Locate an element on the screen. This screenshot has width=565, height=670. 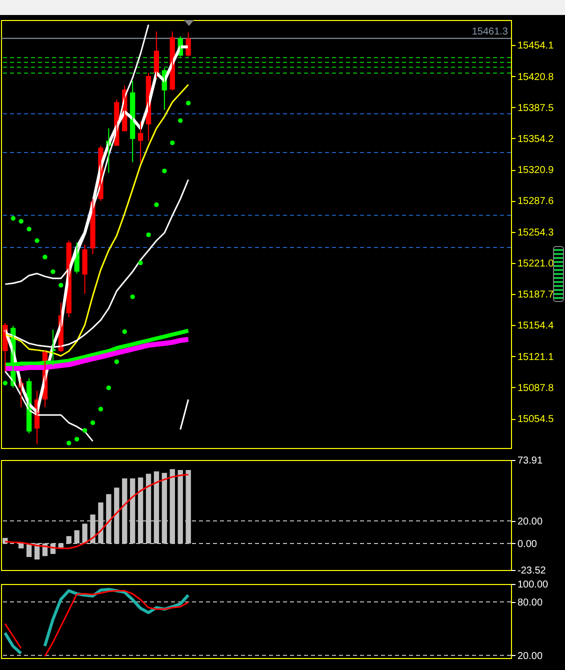
y-tick-label: 15287.6 is located at coordinates (536, 202).